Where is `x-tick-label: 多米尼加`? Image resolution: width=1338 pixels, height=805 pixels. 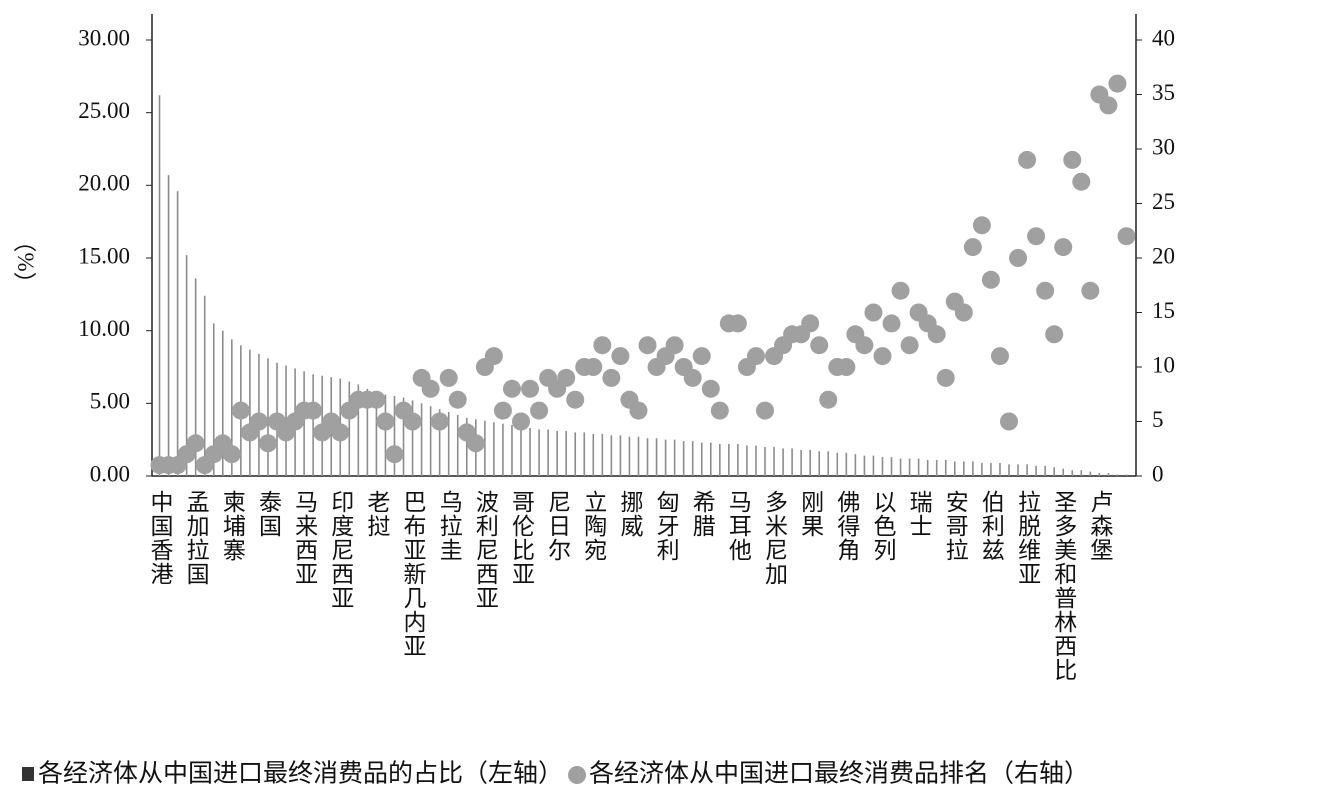 x-tick-label: 多米尼加 is located at coordinates (775, 538).